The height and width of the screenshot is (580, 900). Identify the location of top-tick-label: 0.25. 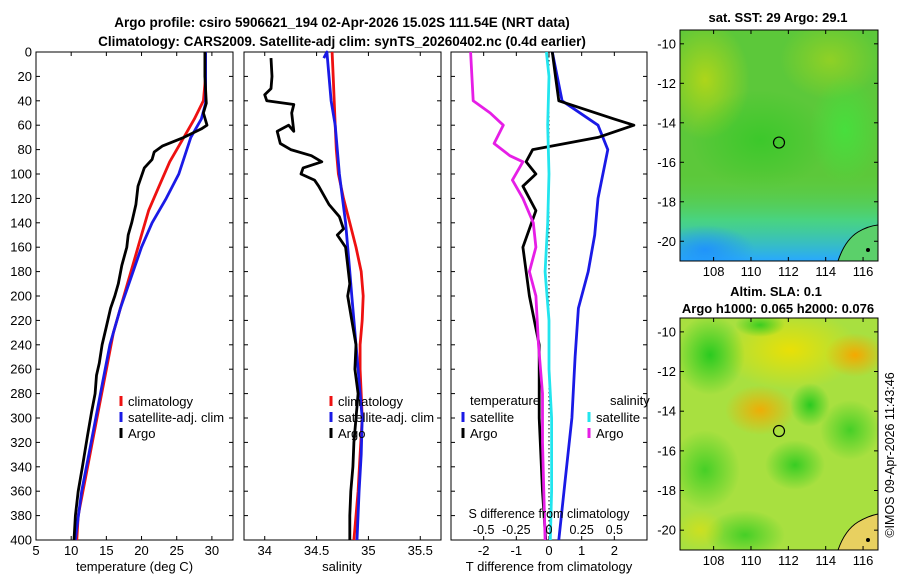
(581, 530).